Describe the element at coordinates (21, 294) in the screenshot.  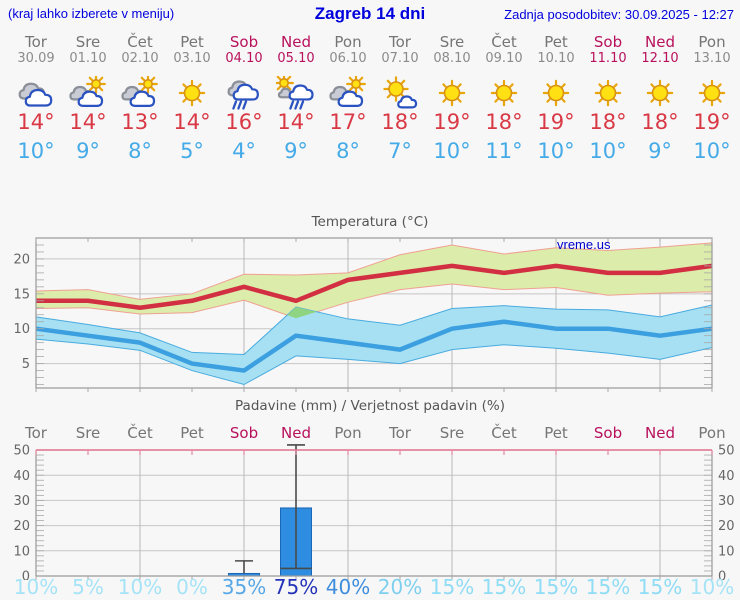
I see `temp-ytick-label: 15` at that location.